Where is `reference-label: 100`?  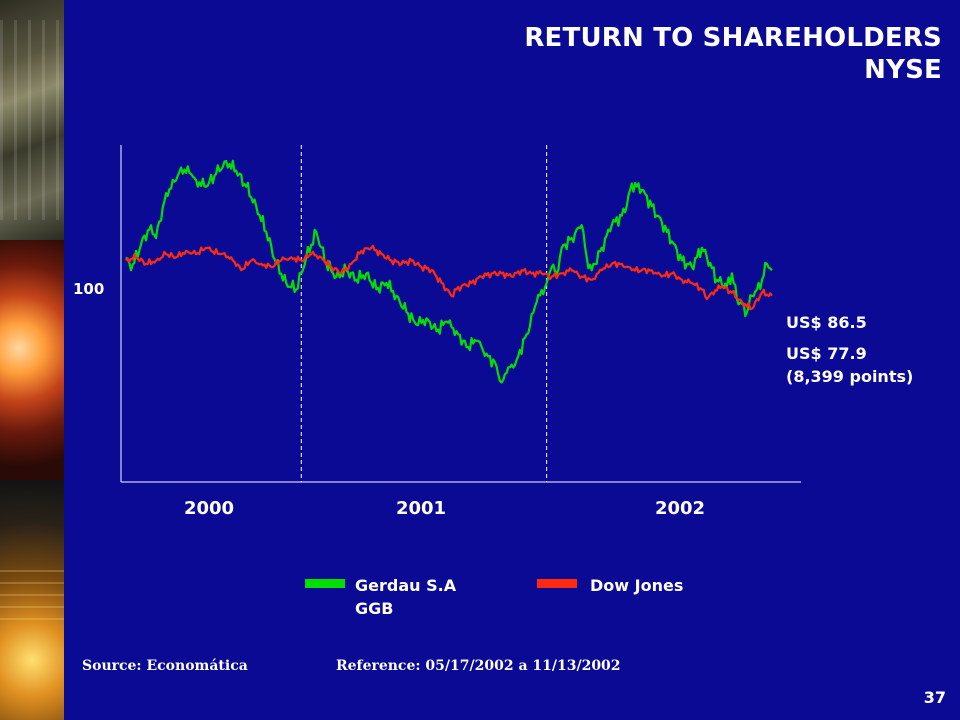 reference-label: 100 is located at coordinates (88, 289).